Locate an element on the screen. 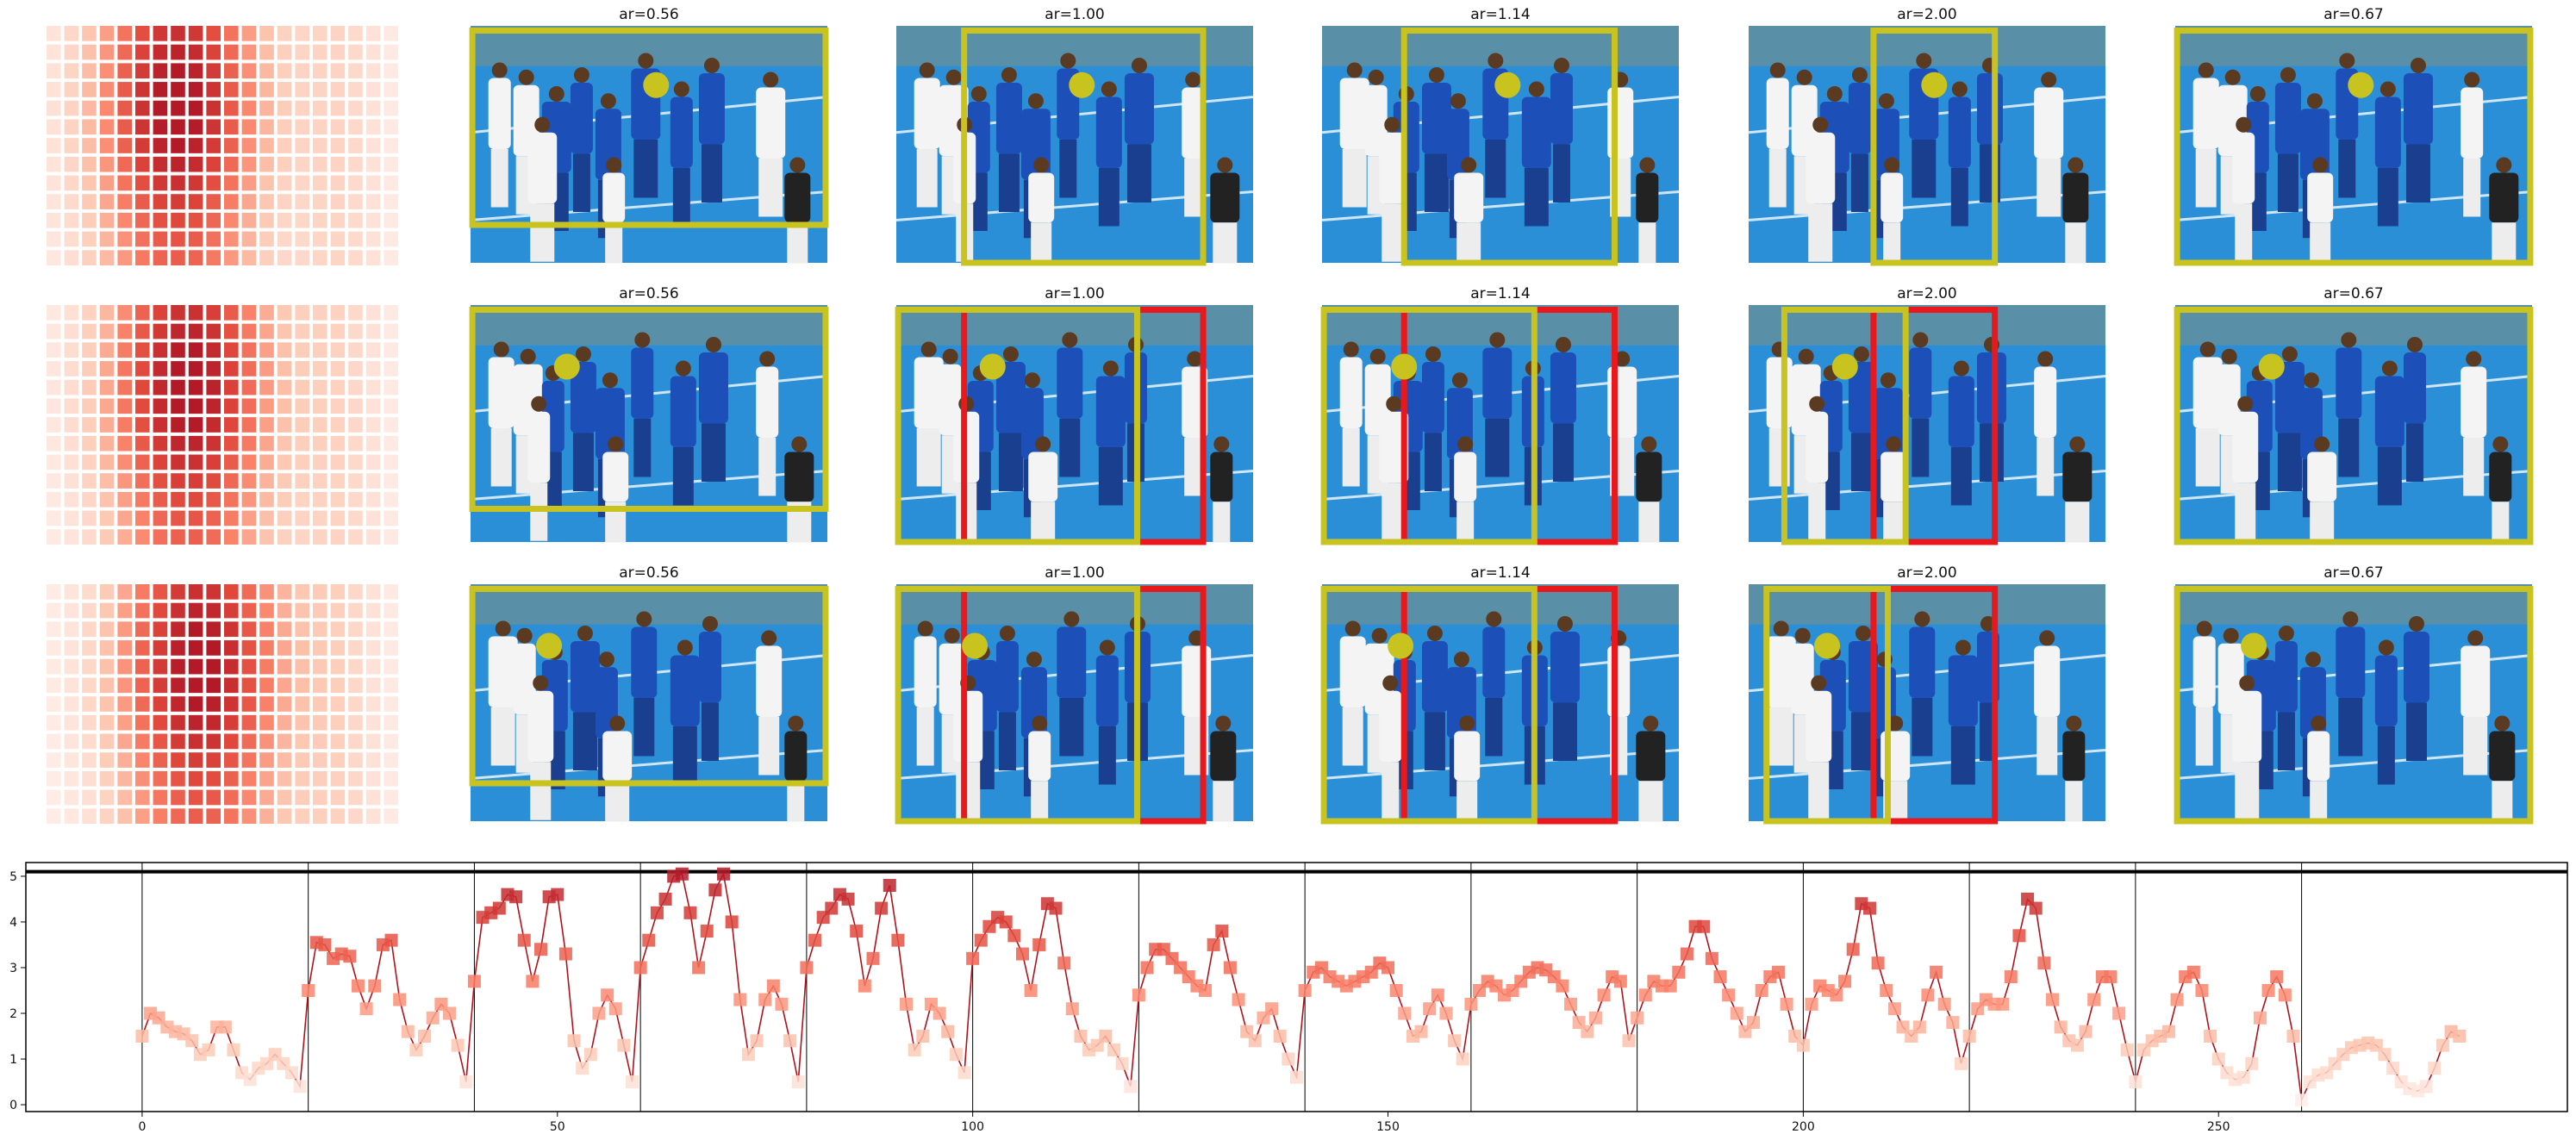 The height and width of the screenshot is (1140, 2576). photo-panel: ar=0.56 is located at coordinates (649, 135).